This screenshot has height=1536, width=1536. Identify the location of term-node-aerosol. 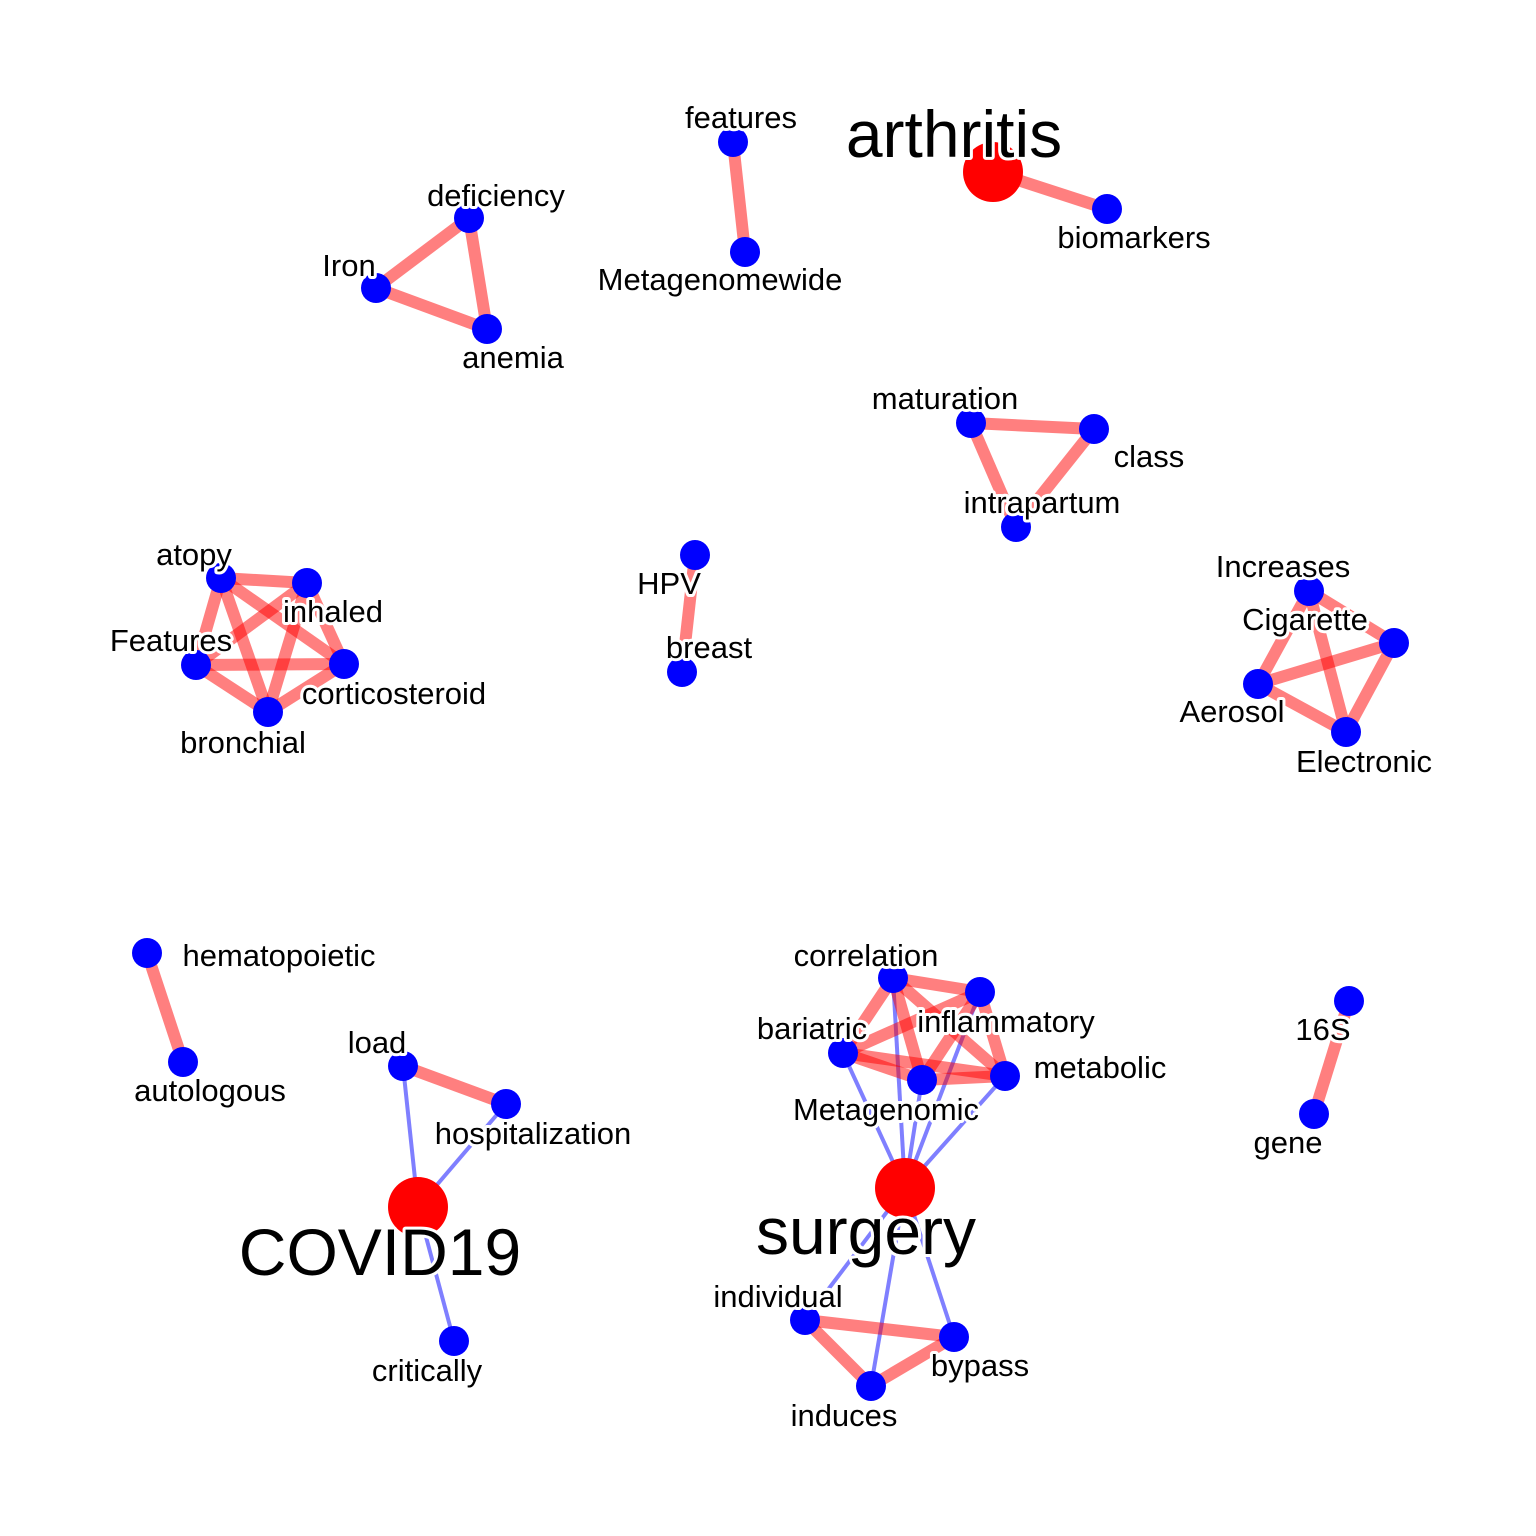
(1258, 684).